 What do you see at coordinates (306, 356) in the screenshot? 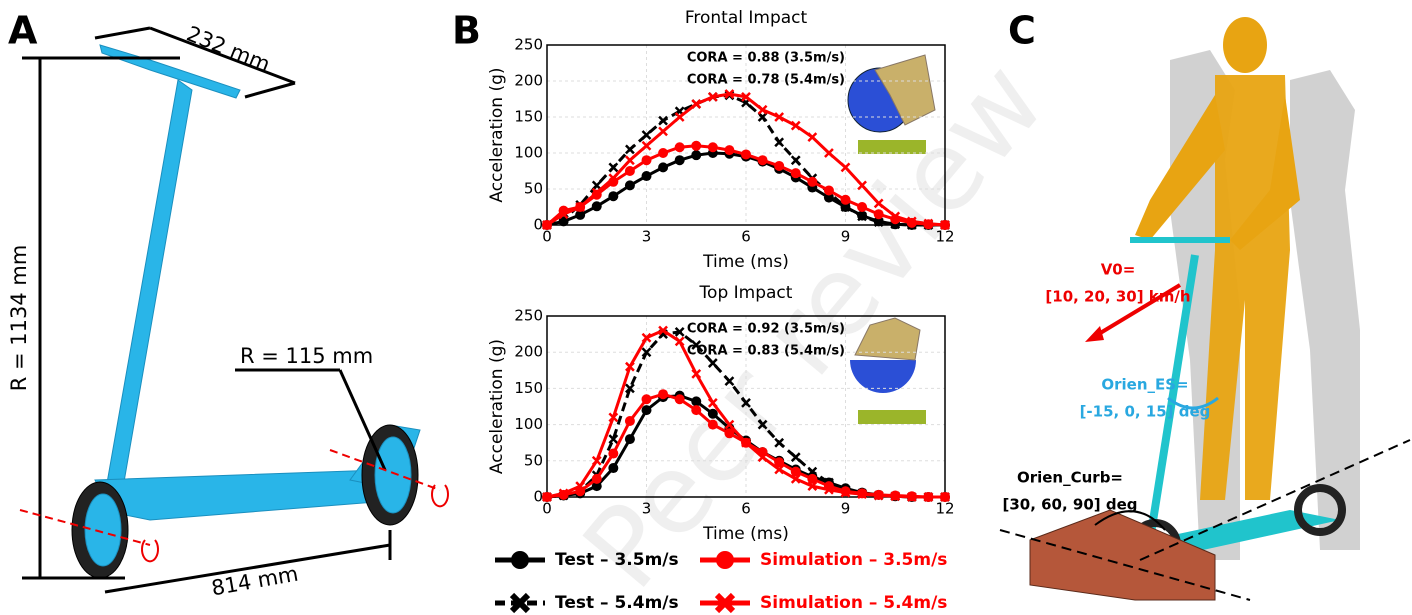
I see `dimension-label: R = 115 mm` at bounding box center [306, 356].